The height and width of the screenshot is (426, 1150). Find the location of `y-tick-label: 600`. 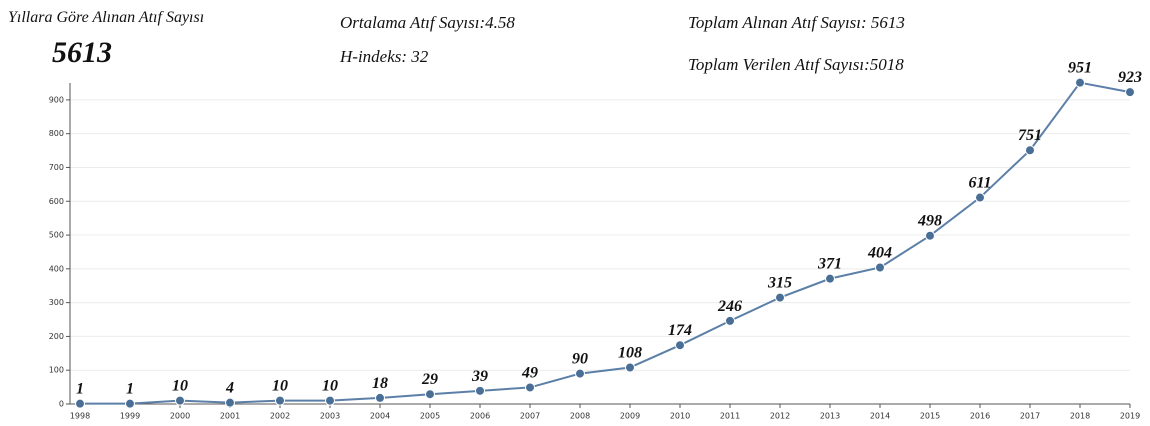

y-tick-label: 600 is located at coordinates (56, 201).